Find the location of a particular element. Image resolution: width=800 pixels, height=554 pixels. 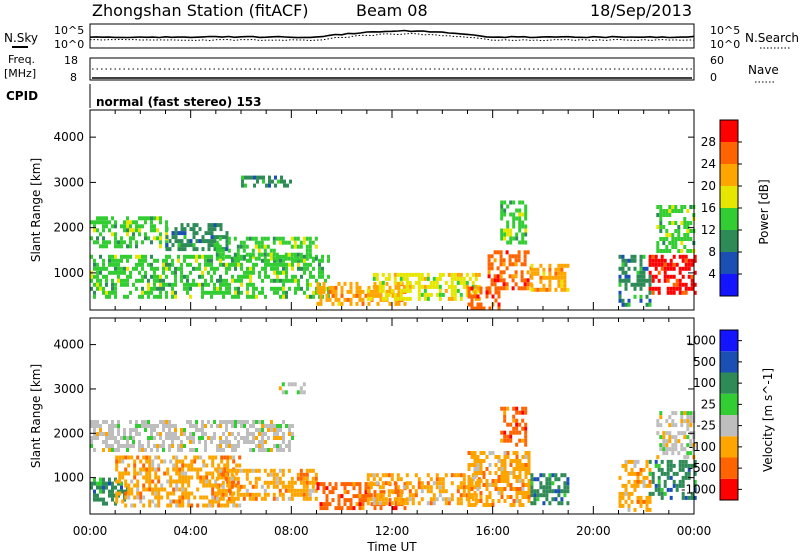

velocity-colorbar-tick-label: -100 is located at coordinates (702, 447).